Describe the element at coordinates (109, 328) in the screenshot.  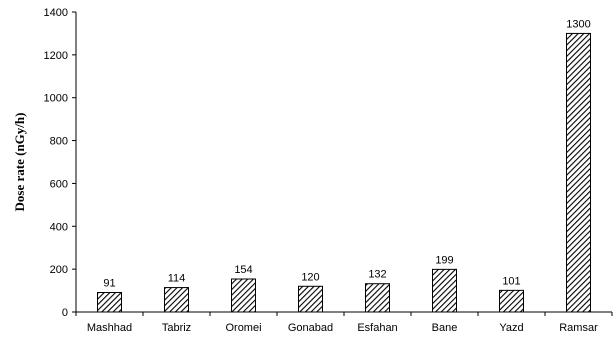
I see `x-tick-label: Mashhad` at that location.